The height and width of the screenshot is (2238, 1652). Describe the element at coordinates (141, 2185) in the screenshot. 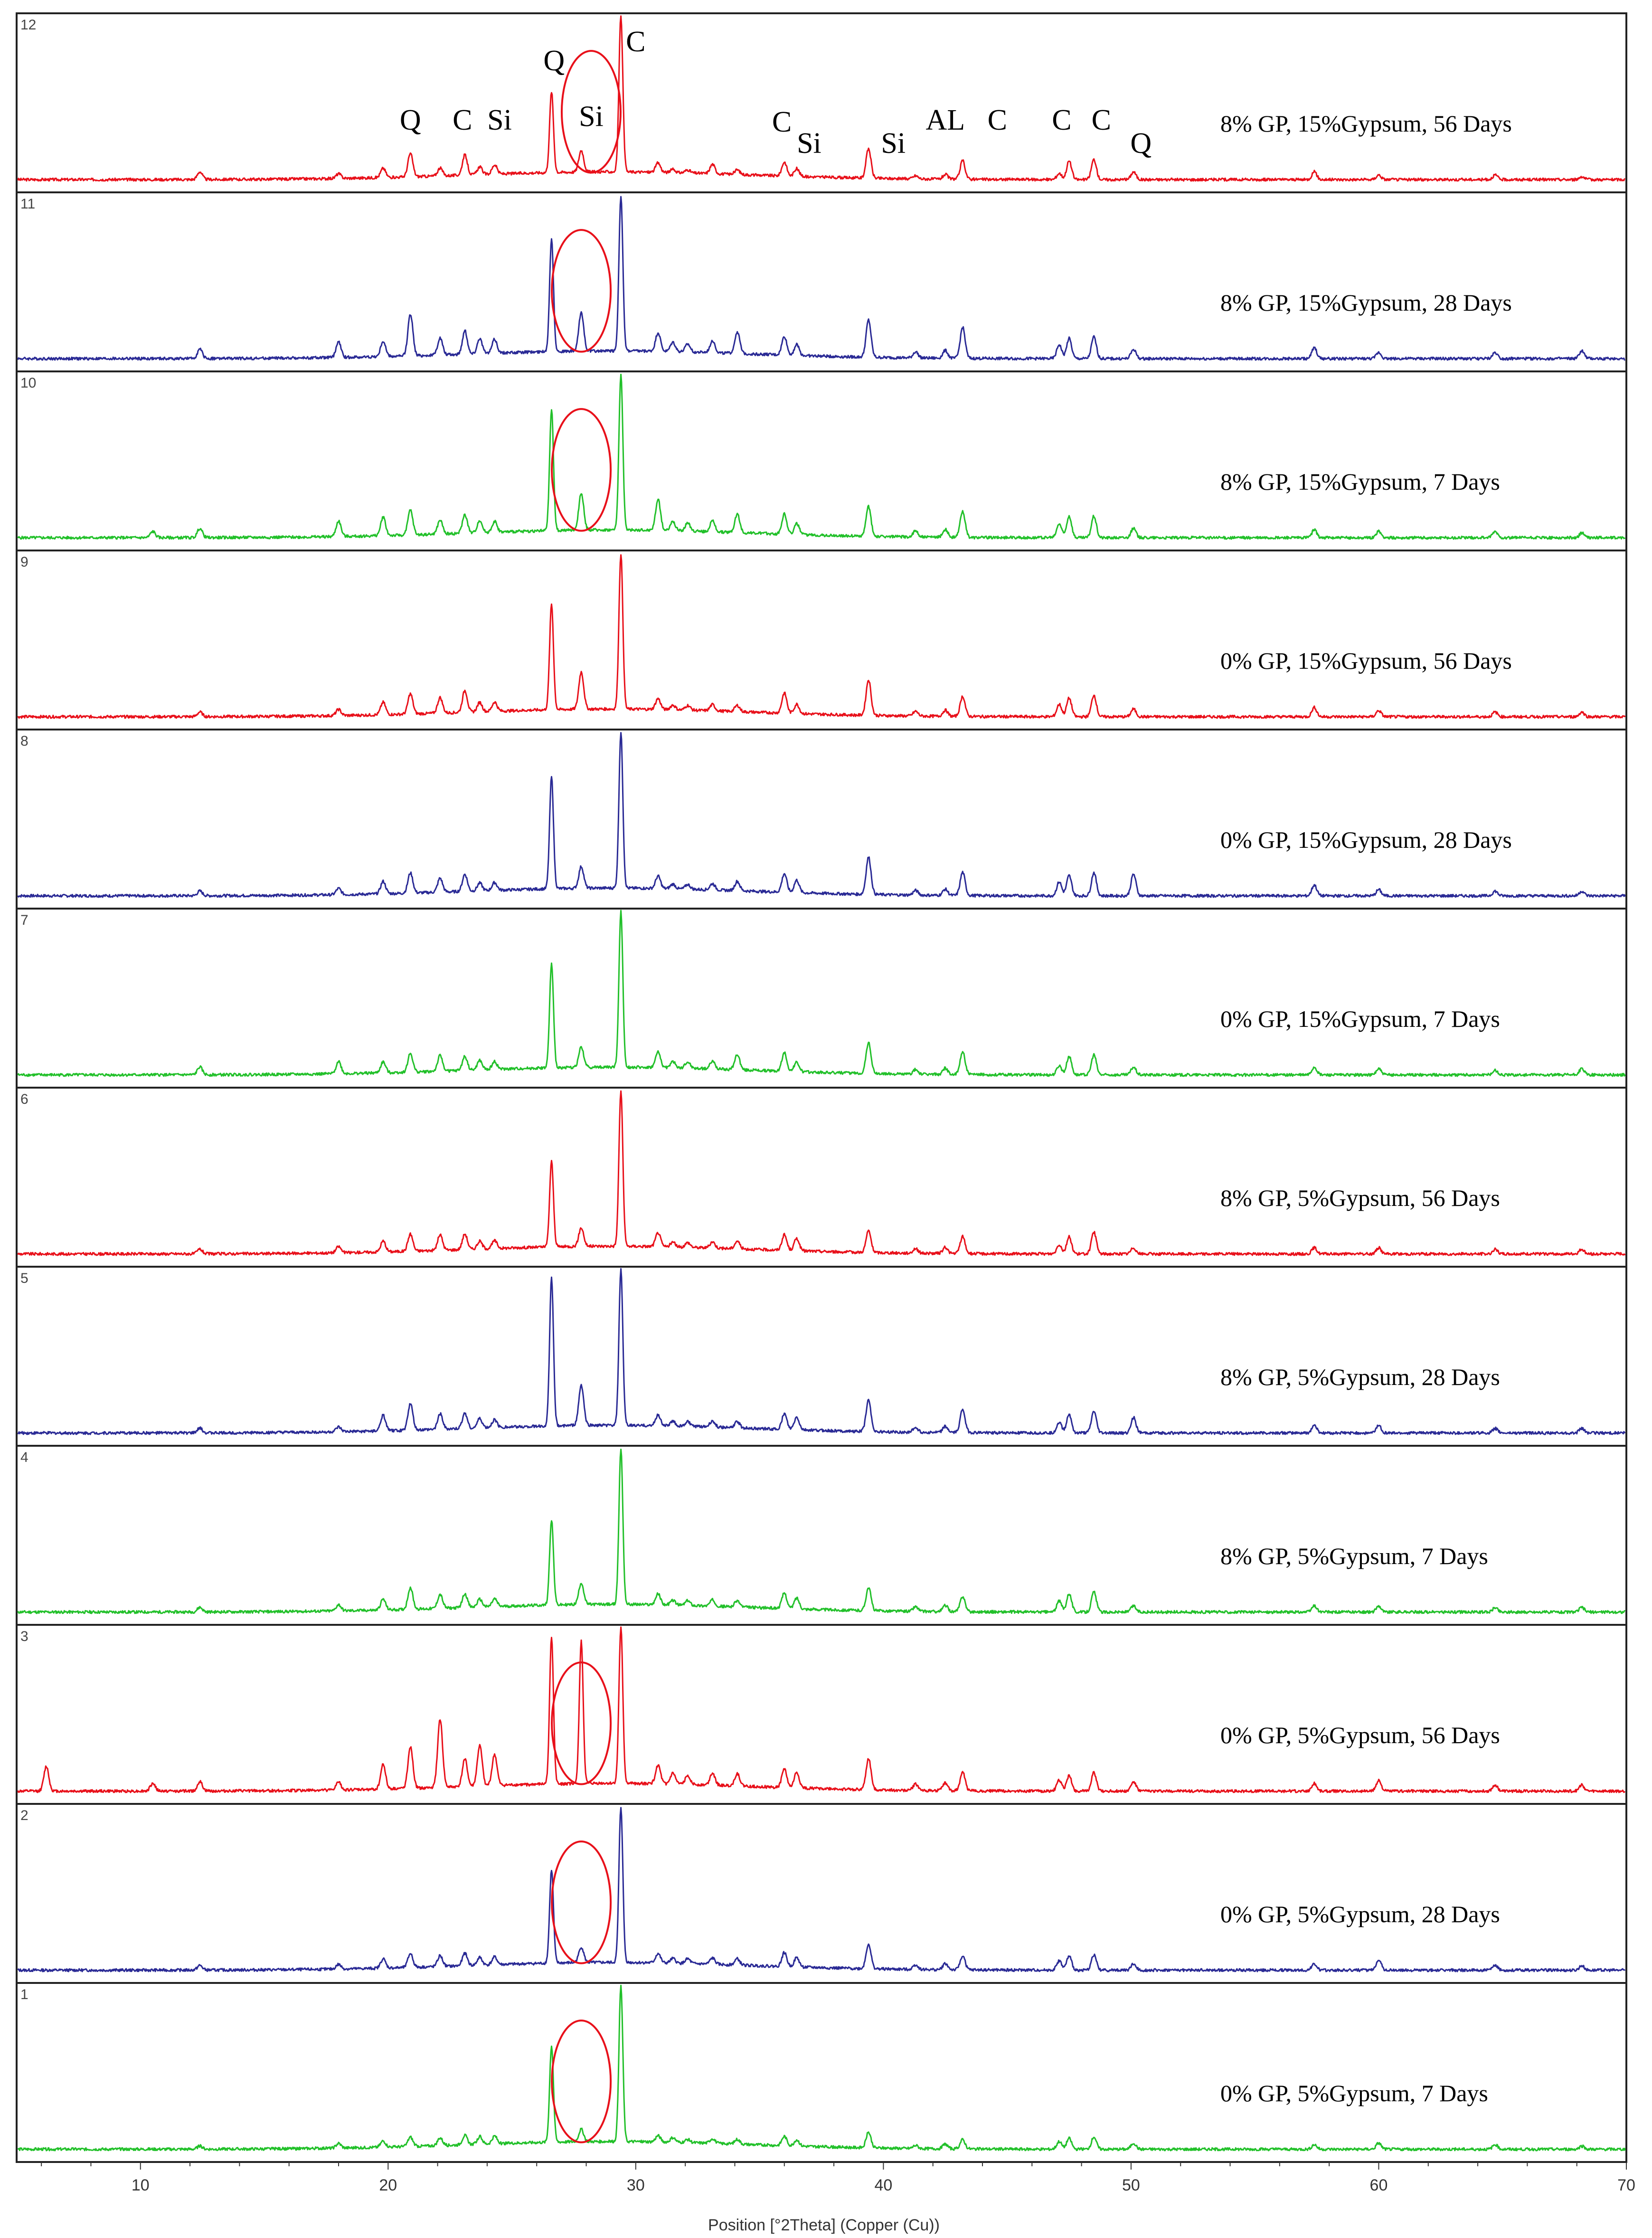

I see `x-tick-label: 10` at that location.